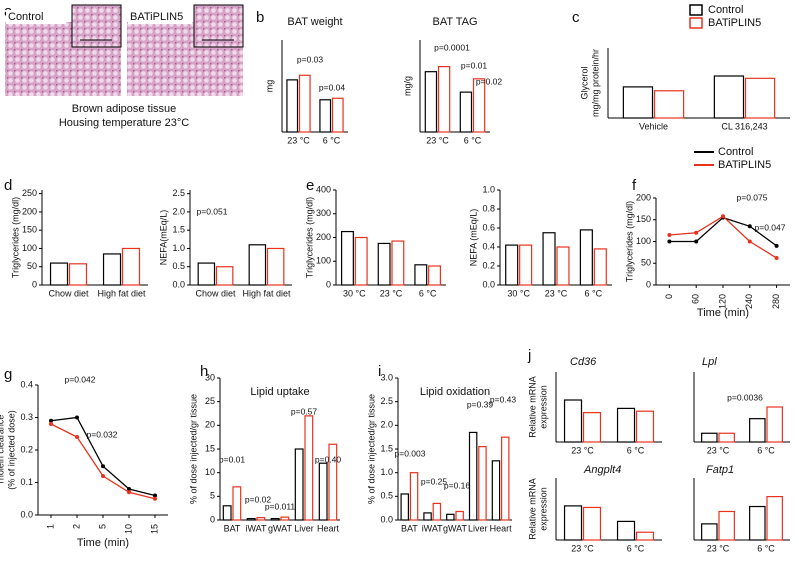  What do you see at coordinates (602, 470) in the screenshot?
I see `gene-title: Angplt4` at bounding box center [602, 470].